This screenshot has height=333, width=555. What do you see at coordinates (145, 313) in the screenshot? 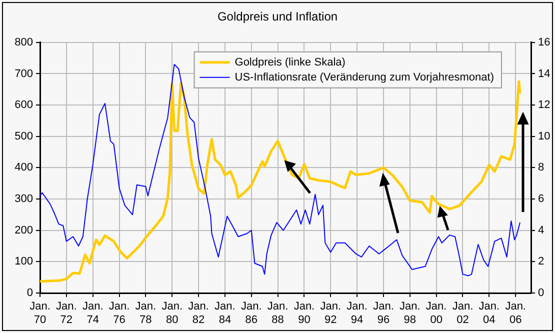
I see `x-tick-label: Jan. 78` at bounding box center [145, 313].